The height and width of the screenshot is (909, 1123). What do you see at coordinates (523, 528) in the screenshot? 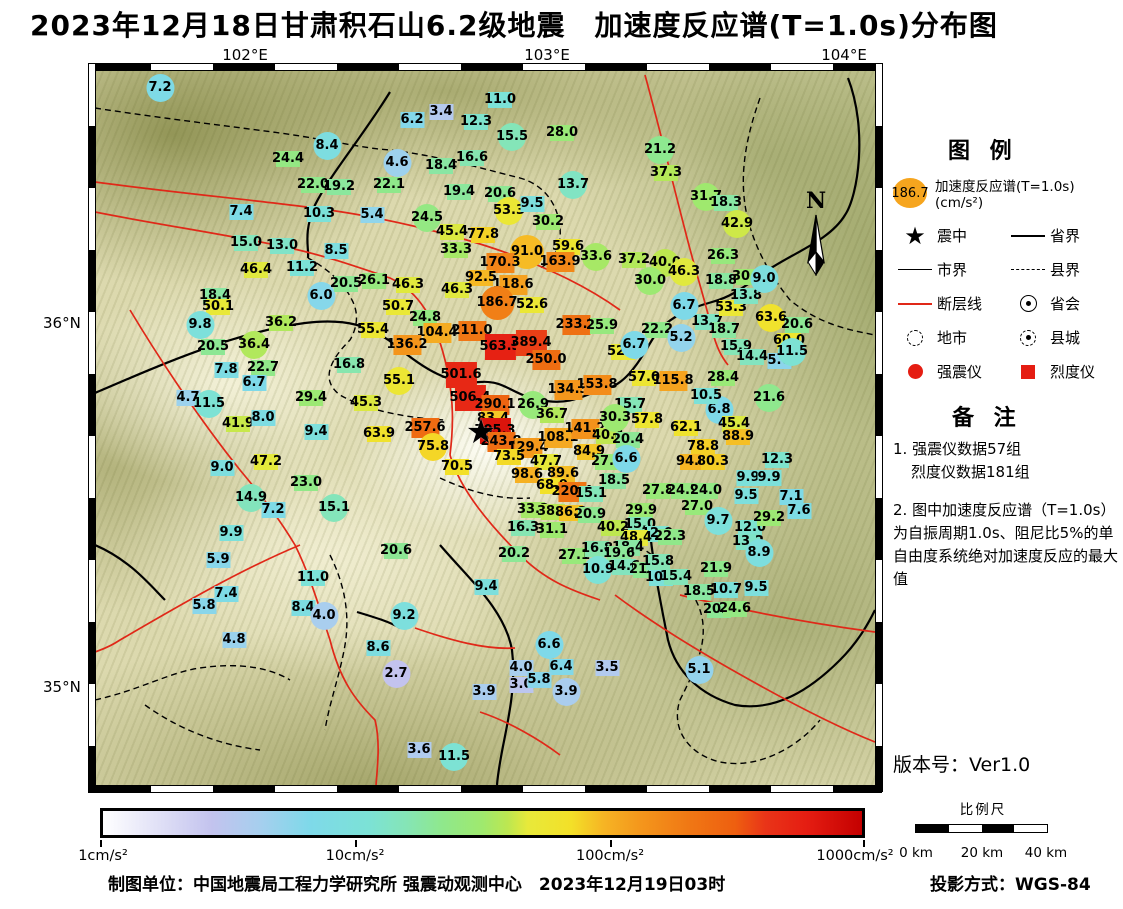
I see `station-marker: 16.3` at bounding box center [523, 528].